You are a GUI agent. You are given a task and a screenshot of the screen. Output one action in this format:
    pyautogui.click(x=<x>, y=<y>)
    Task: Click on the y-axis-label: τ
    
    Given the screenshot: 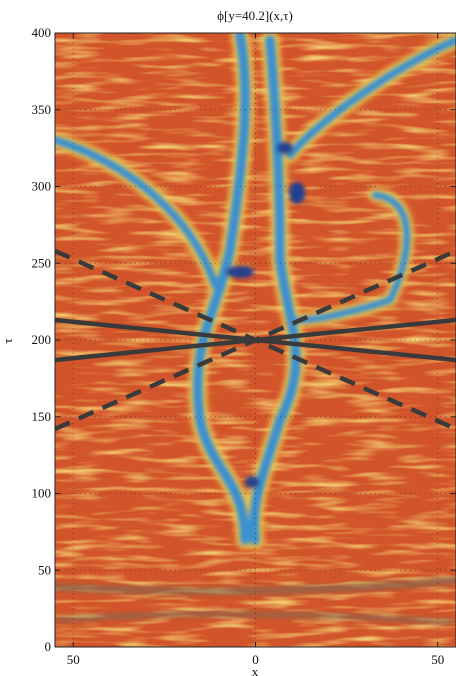 What is the action you would take?
    pyautogui.click(x=7, y=340)
    